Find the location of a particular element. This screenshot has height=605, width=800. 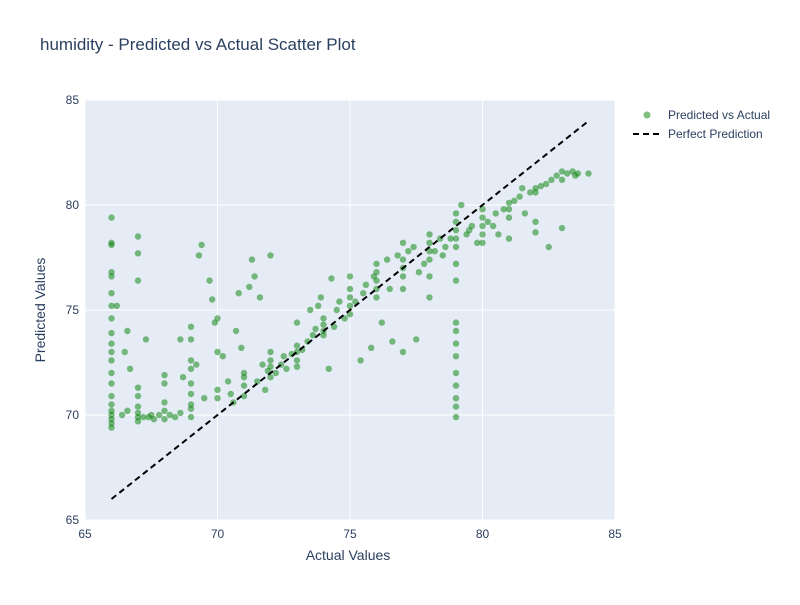

legend-label-points: Predicted vs Actual is located at coordinates (719, 115).